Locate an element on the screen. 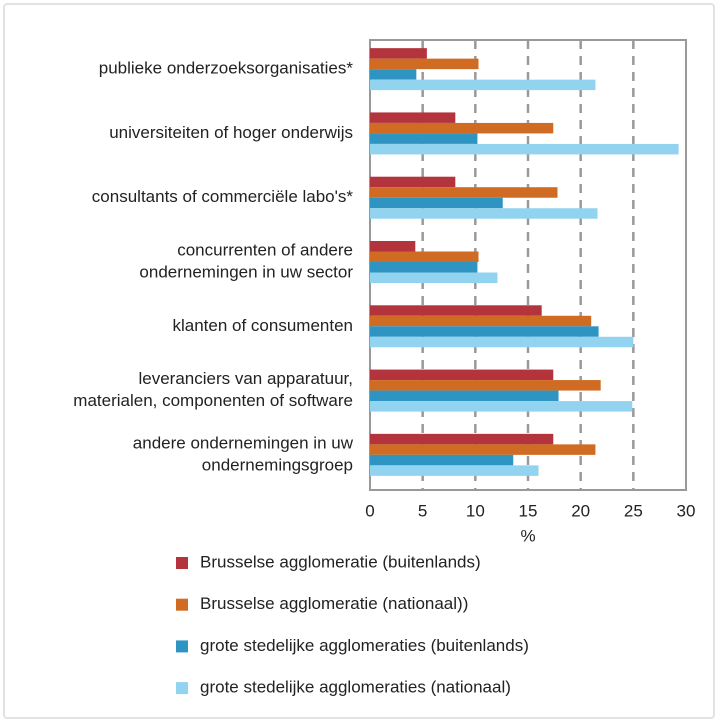 Image resolution: width=720 pixels, height=723 pixels. category-label: andere ondernemingen in uw is located at coordinates (243, 442).